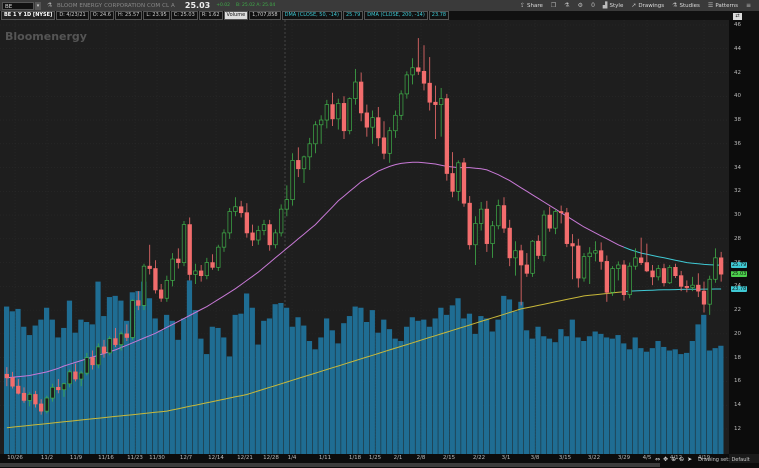 The height and width of the screenshot is (468, 759). I want to click on price-change: +0.02, so click(223, 5).